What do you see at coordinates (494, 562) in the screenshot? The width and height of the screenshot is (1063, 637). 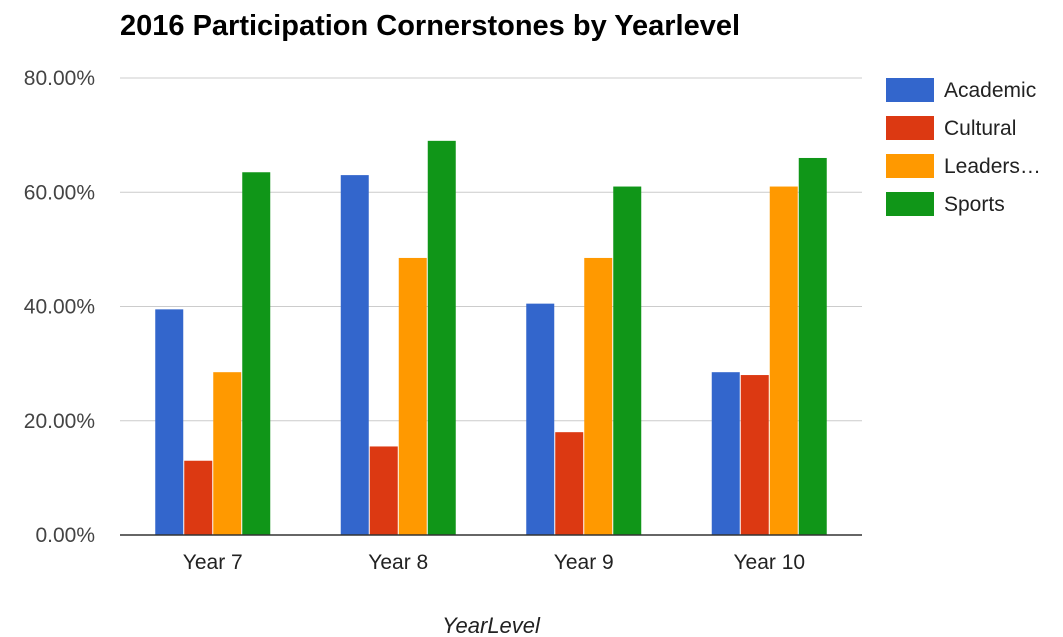 I see `x-axis-categories: Year 7 Year 8 Year 9 Year 10` at bounding box center [494, 562].